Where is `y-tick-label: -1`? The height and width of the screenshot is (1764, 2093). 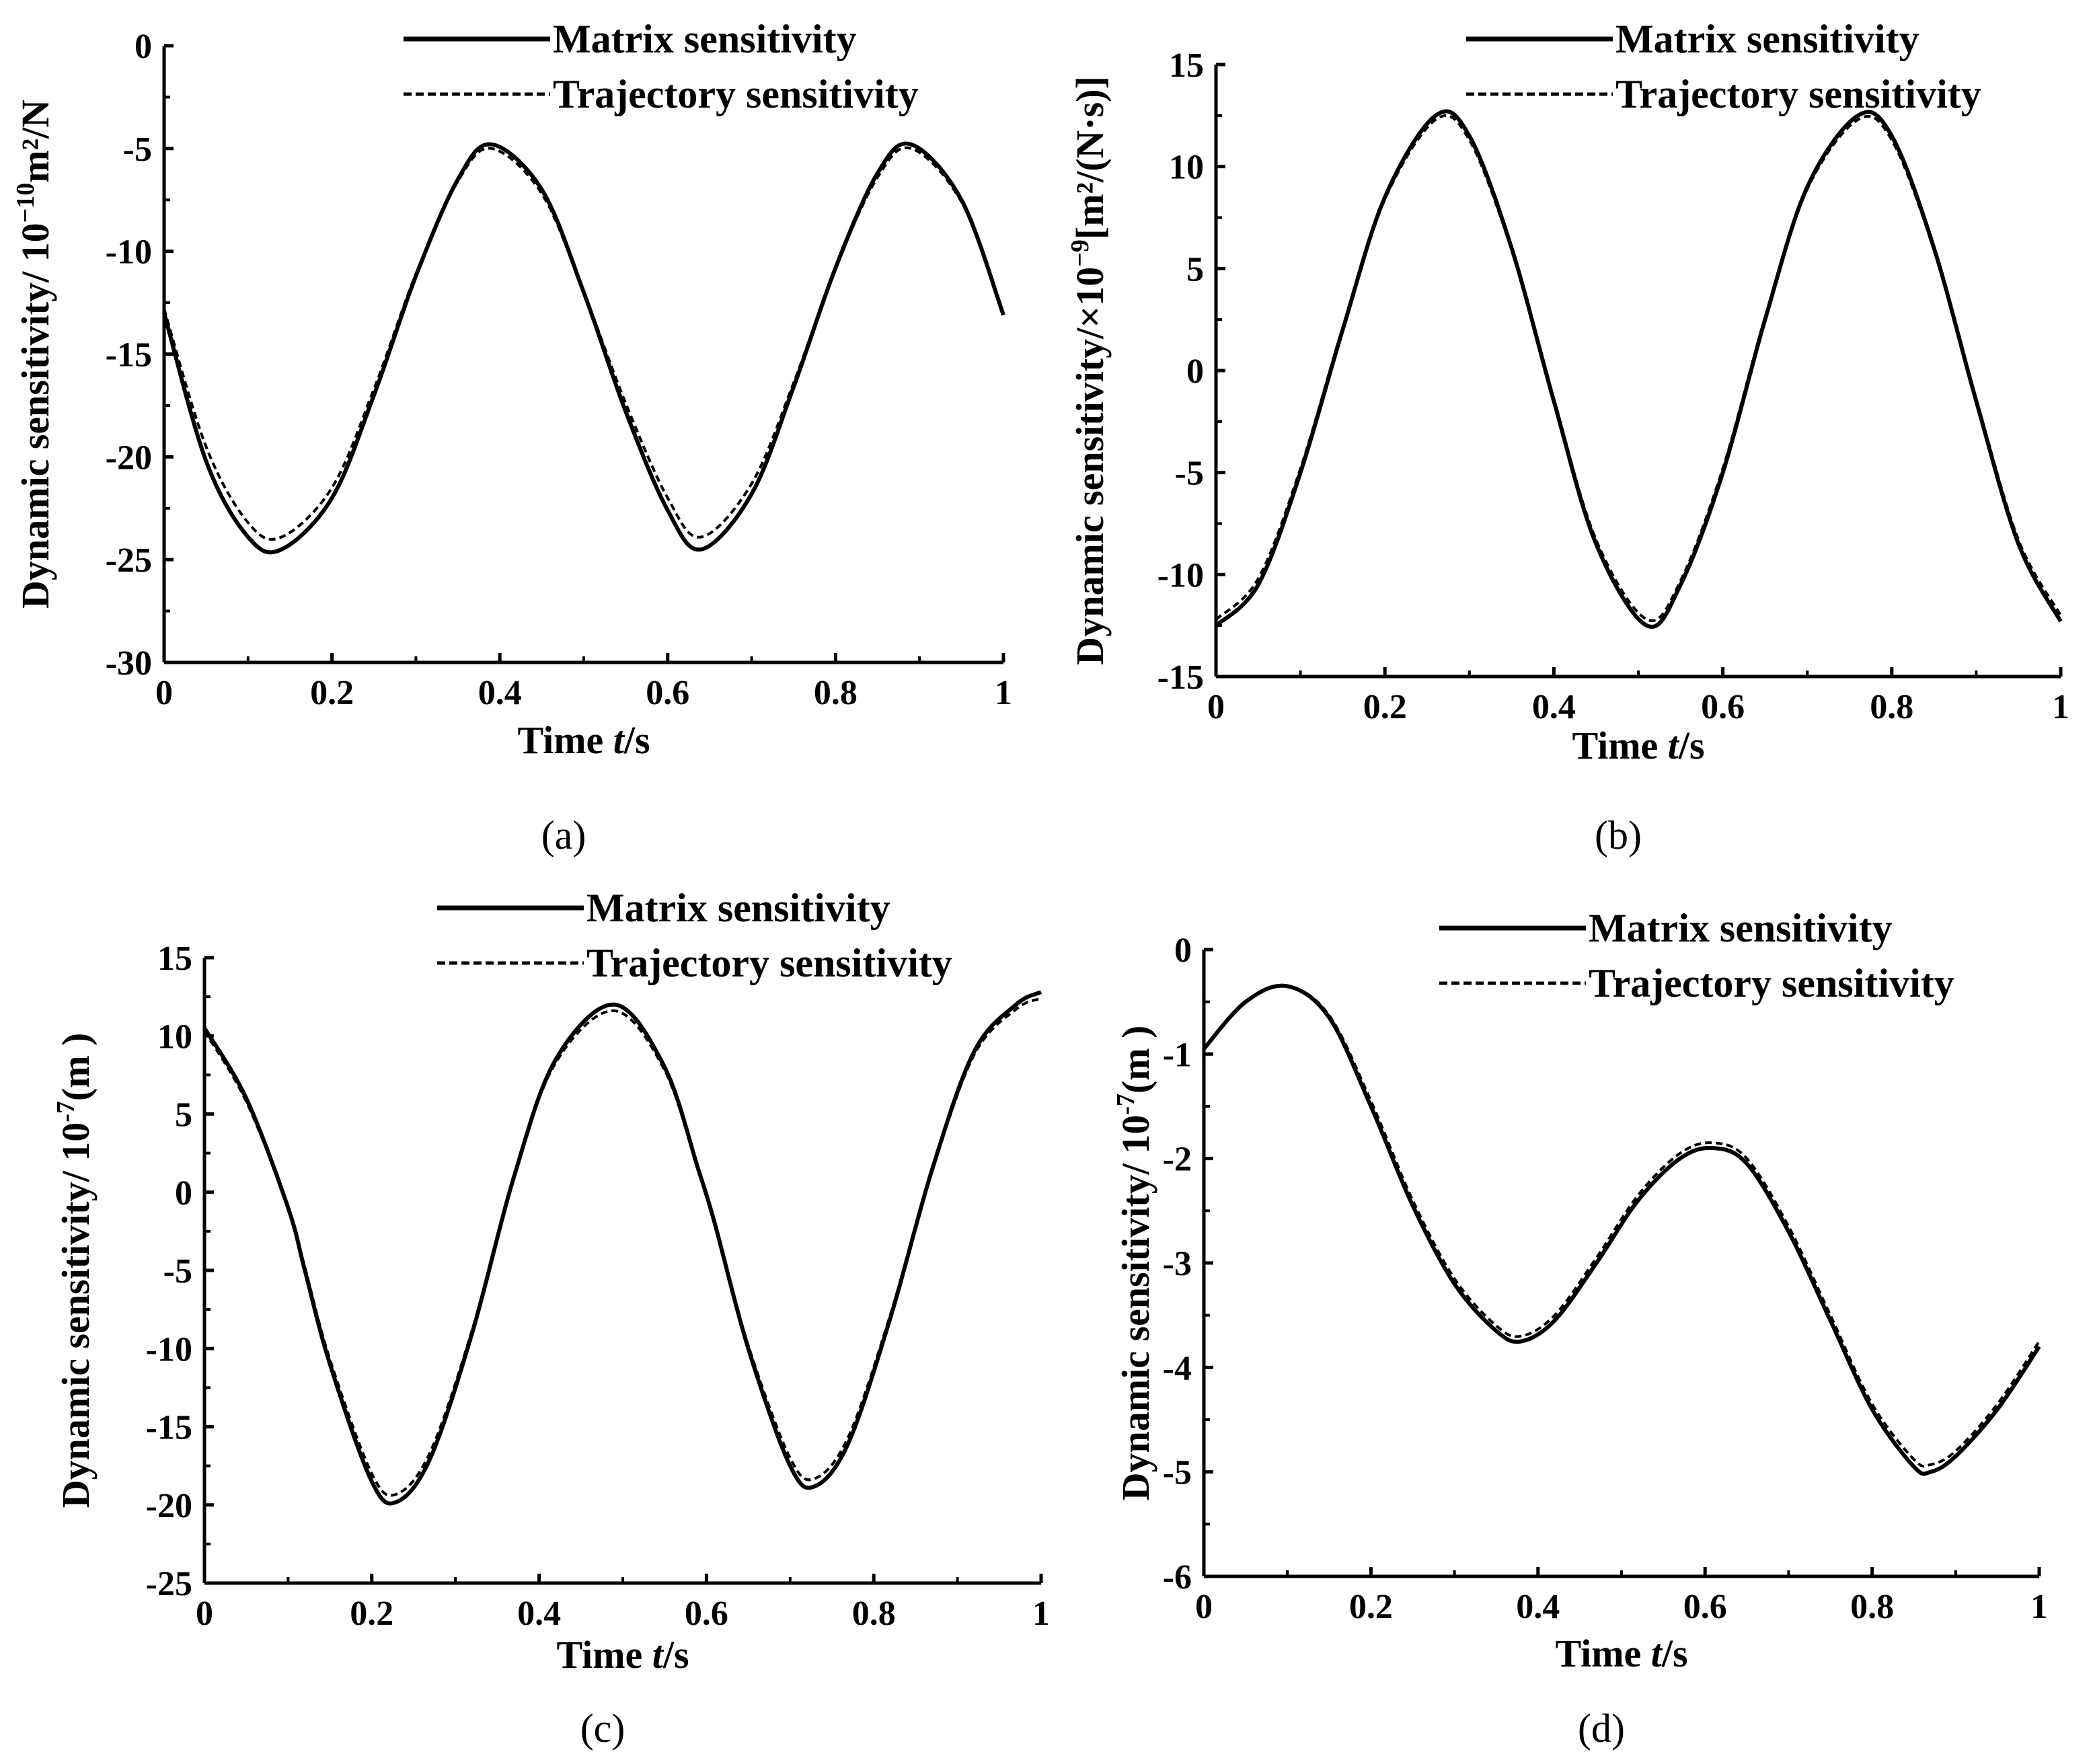 y-tick-label: -1 is located at coordinates (1177, 1055).